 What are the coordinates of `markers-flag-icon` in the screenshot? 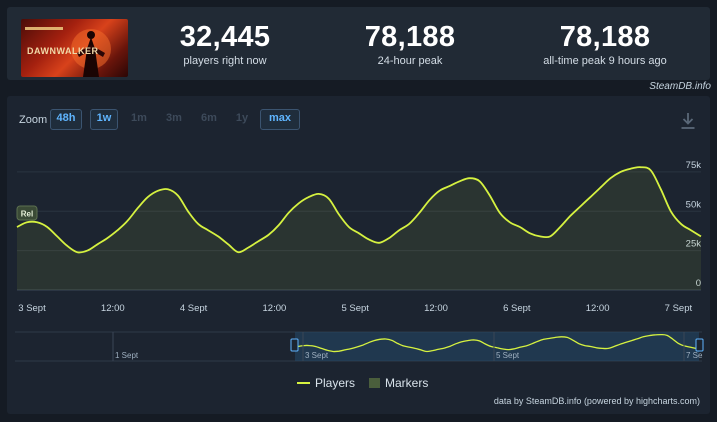 It's located at (374, 383).